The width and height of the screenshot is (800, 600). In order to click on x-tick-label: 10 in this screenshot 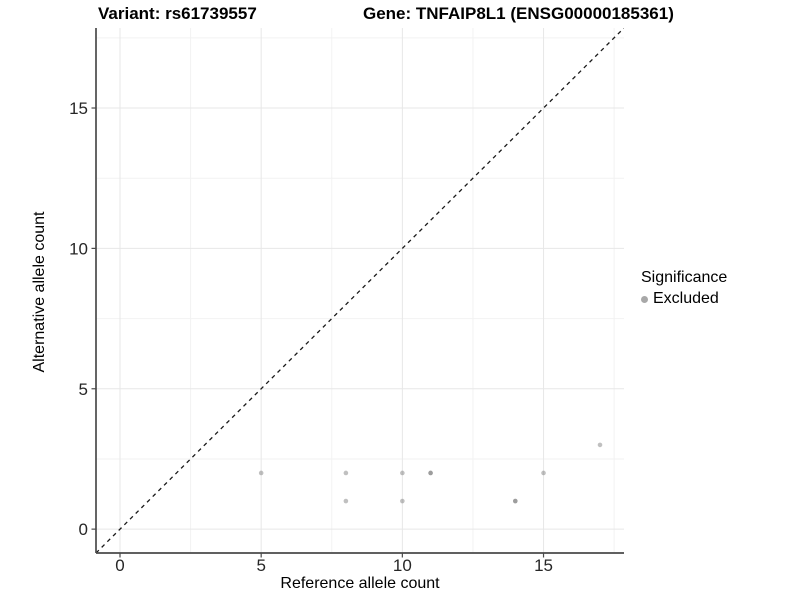, I will do `click(402, 565)`.